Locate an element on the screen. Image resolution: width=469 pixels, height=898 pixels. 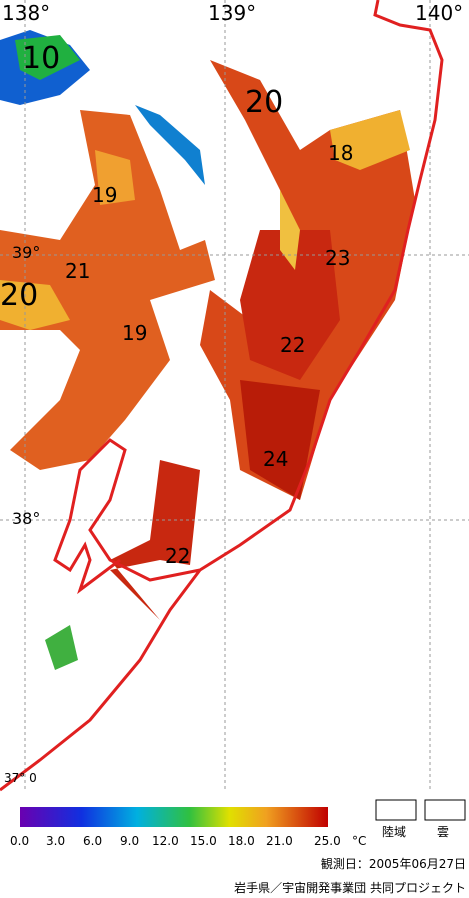
longitude-label: 138° is located at coordinates (26, 13).